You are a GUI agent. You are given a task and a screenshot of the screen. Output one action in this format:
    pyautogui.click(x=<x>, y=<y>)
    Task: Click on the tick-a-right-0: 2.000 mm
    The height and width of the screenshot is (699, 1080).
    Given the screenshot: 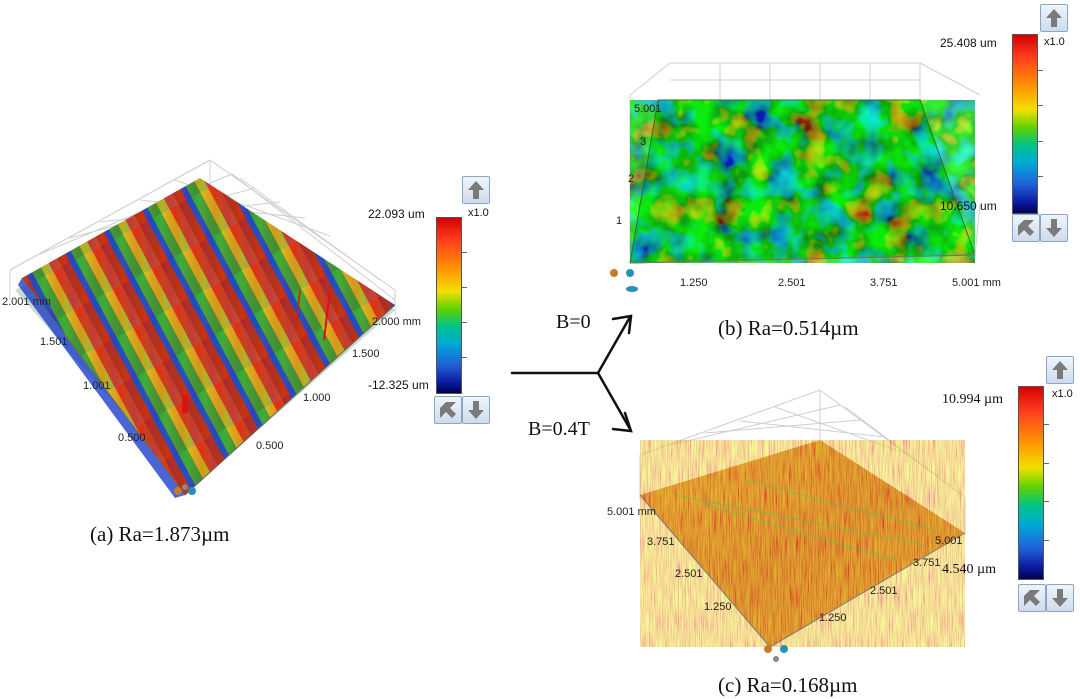 What is the action you would take?
    pyautogui.click(x=396, y=322)
    